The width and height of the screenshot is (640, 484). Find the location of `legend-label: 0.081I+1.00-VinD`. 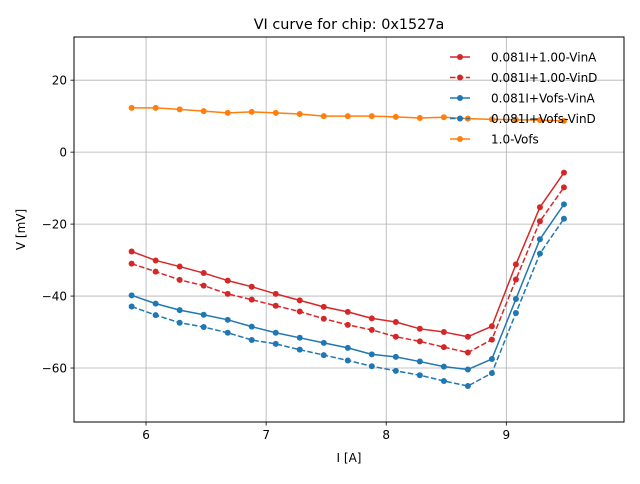

legend-label: 0.081I+1.00-VinD is located at coordinates (544, 78).